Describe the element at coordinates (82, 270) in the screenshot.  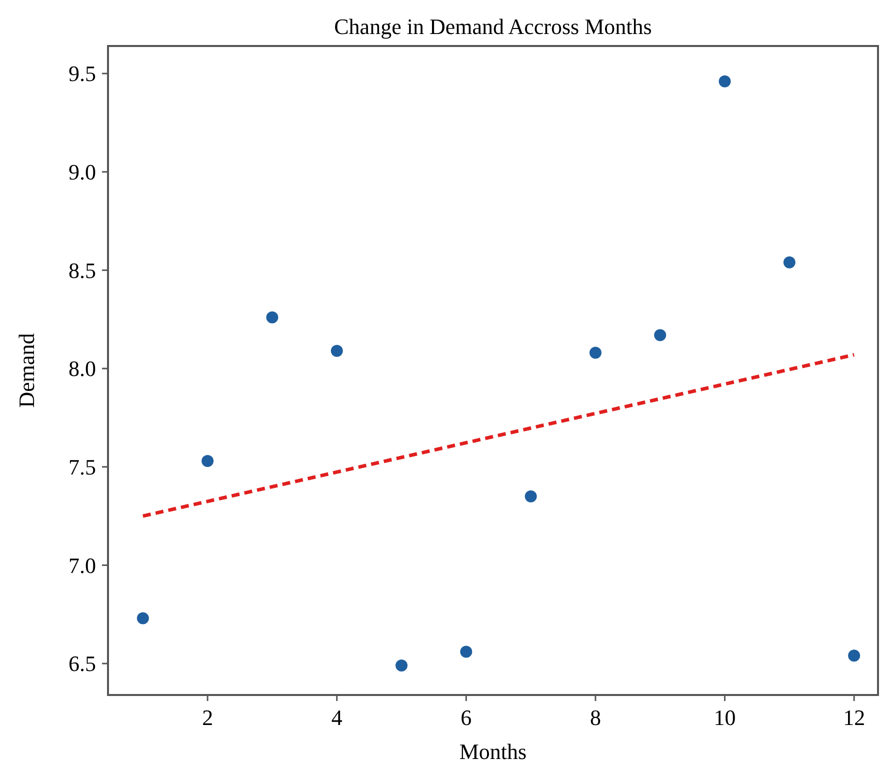
I see `y-tick-label: 8.5` at that location.